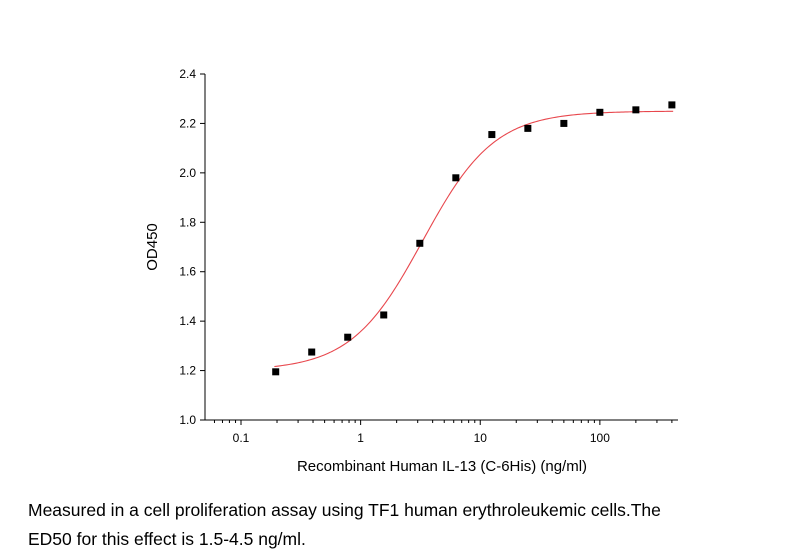 This screenshot has height=557, width=805. What do you see at coordinates (187, 222) in the screenshot?
I see `y-tick-label: 1.8` at bounding box center [187, 222].